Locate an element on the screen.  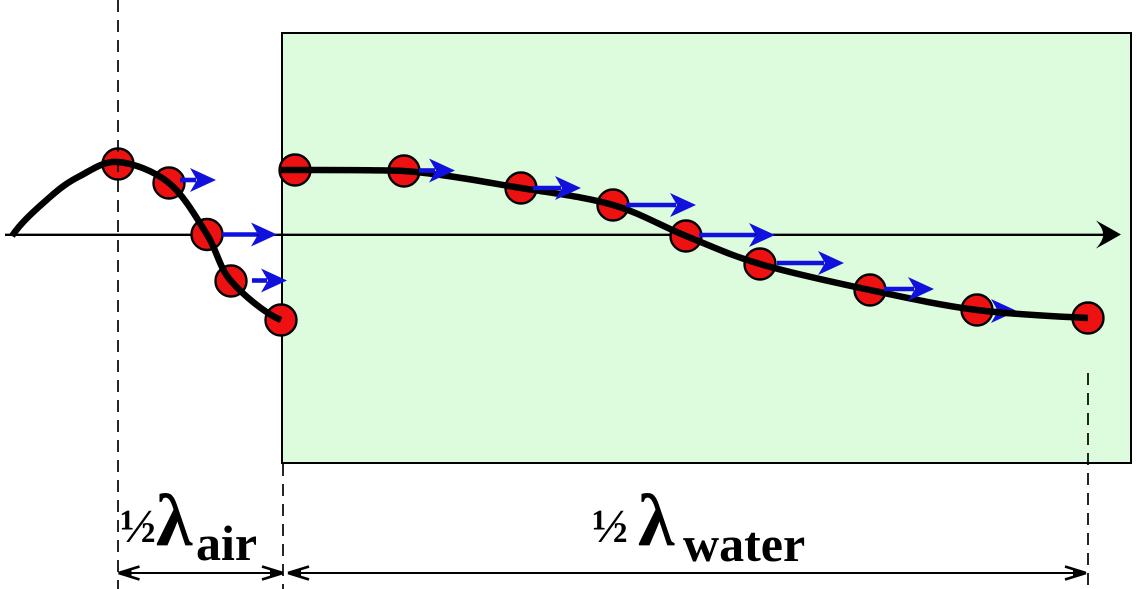
svg-text: air is located at coordinates (226, 543).